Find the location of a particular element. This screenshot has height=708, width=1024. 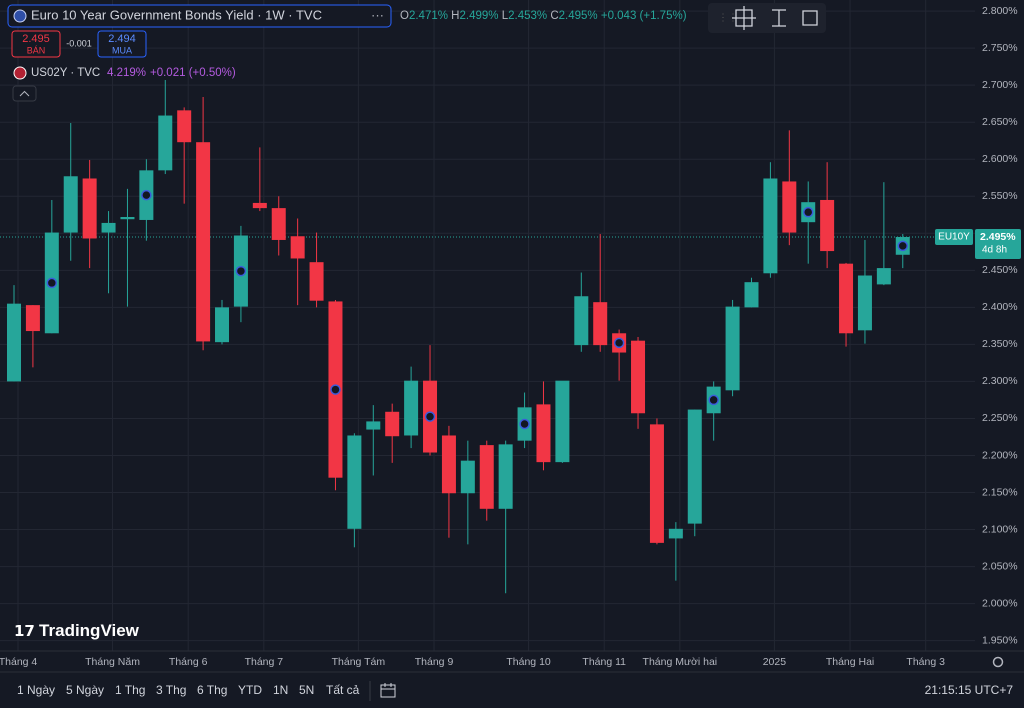

x-tick-label: Tháng 6 is located at coordinates (188, 662).